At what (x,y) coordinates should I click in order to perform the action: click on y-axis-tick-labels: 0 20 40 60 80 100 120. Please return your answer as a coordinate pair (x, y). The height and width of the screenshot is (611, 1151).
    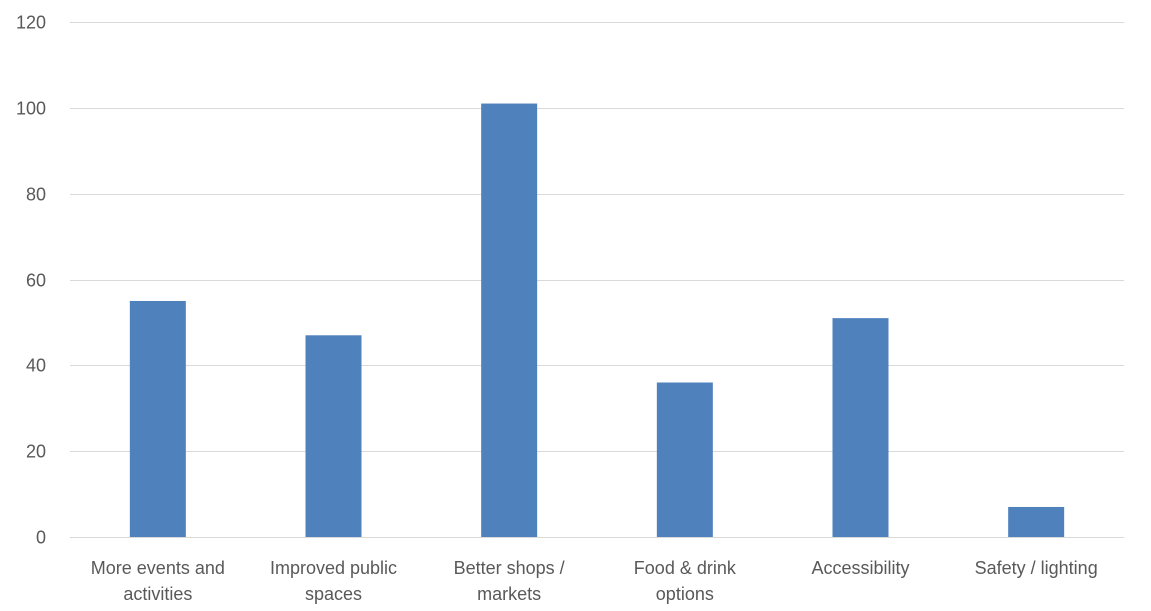
    Looking at the image, I should click on (31, 280).